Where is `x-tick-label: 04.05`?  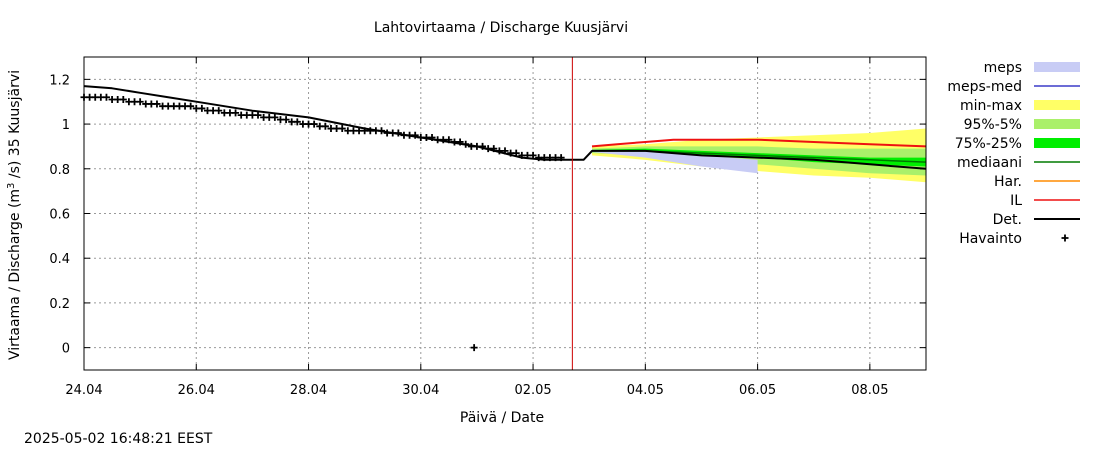
x-tick-label: 04.05 is located at coordinates (645, 390).